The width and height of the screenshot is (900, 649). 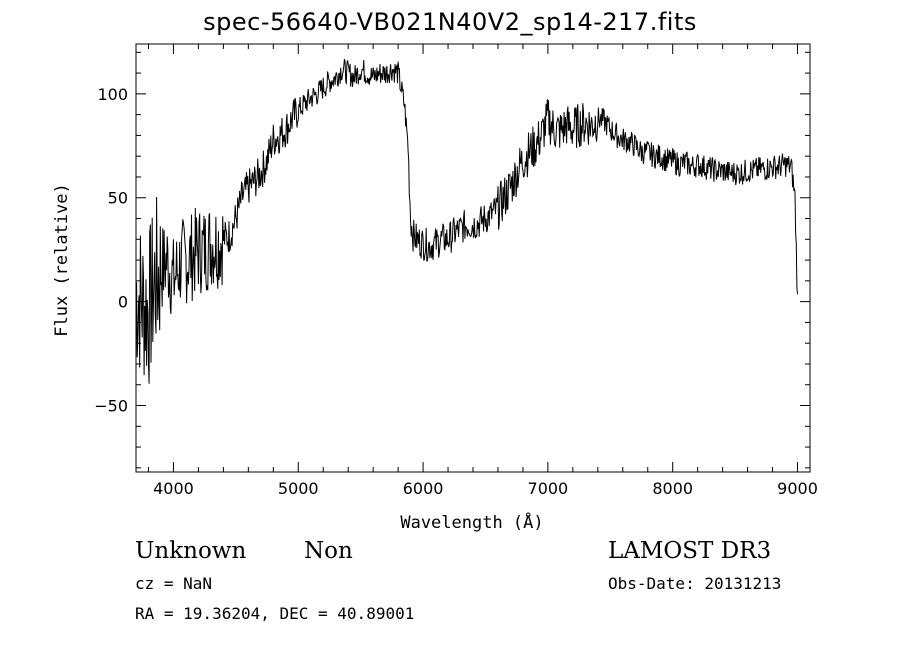 What do you see at coordinates (62, 260) in the screenshot?
I see `y-axis-label: Flux (relative)` at bounding box center [62, 260].